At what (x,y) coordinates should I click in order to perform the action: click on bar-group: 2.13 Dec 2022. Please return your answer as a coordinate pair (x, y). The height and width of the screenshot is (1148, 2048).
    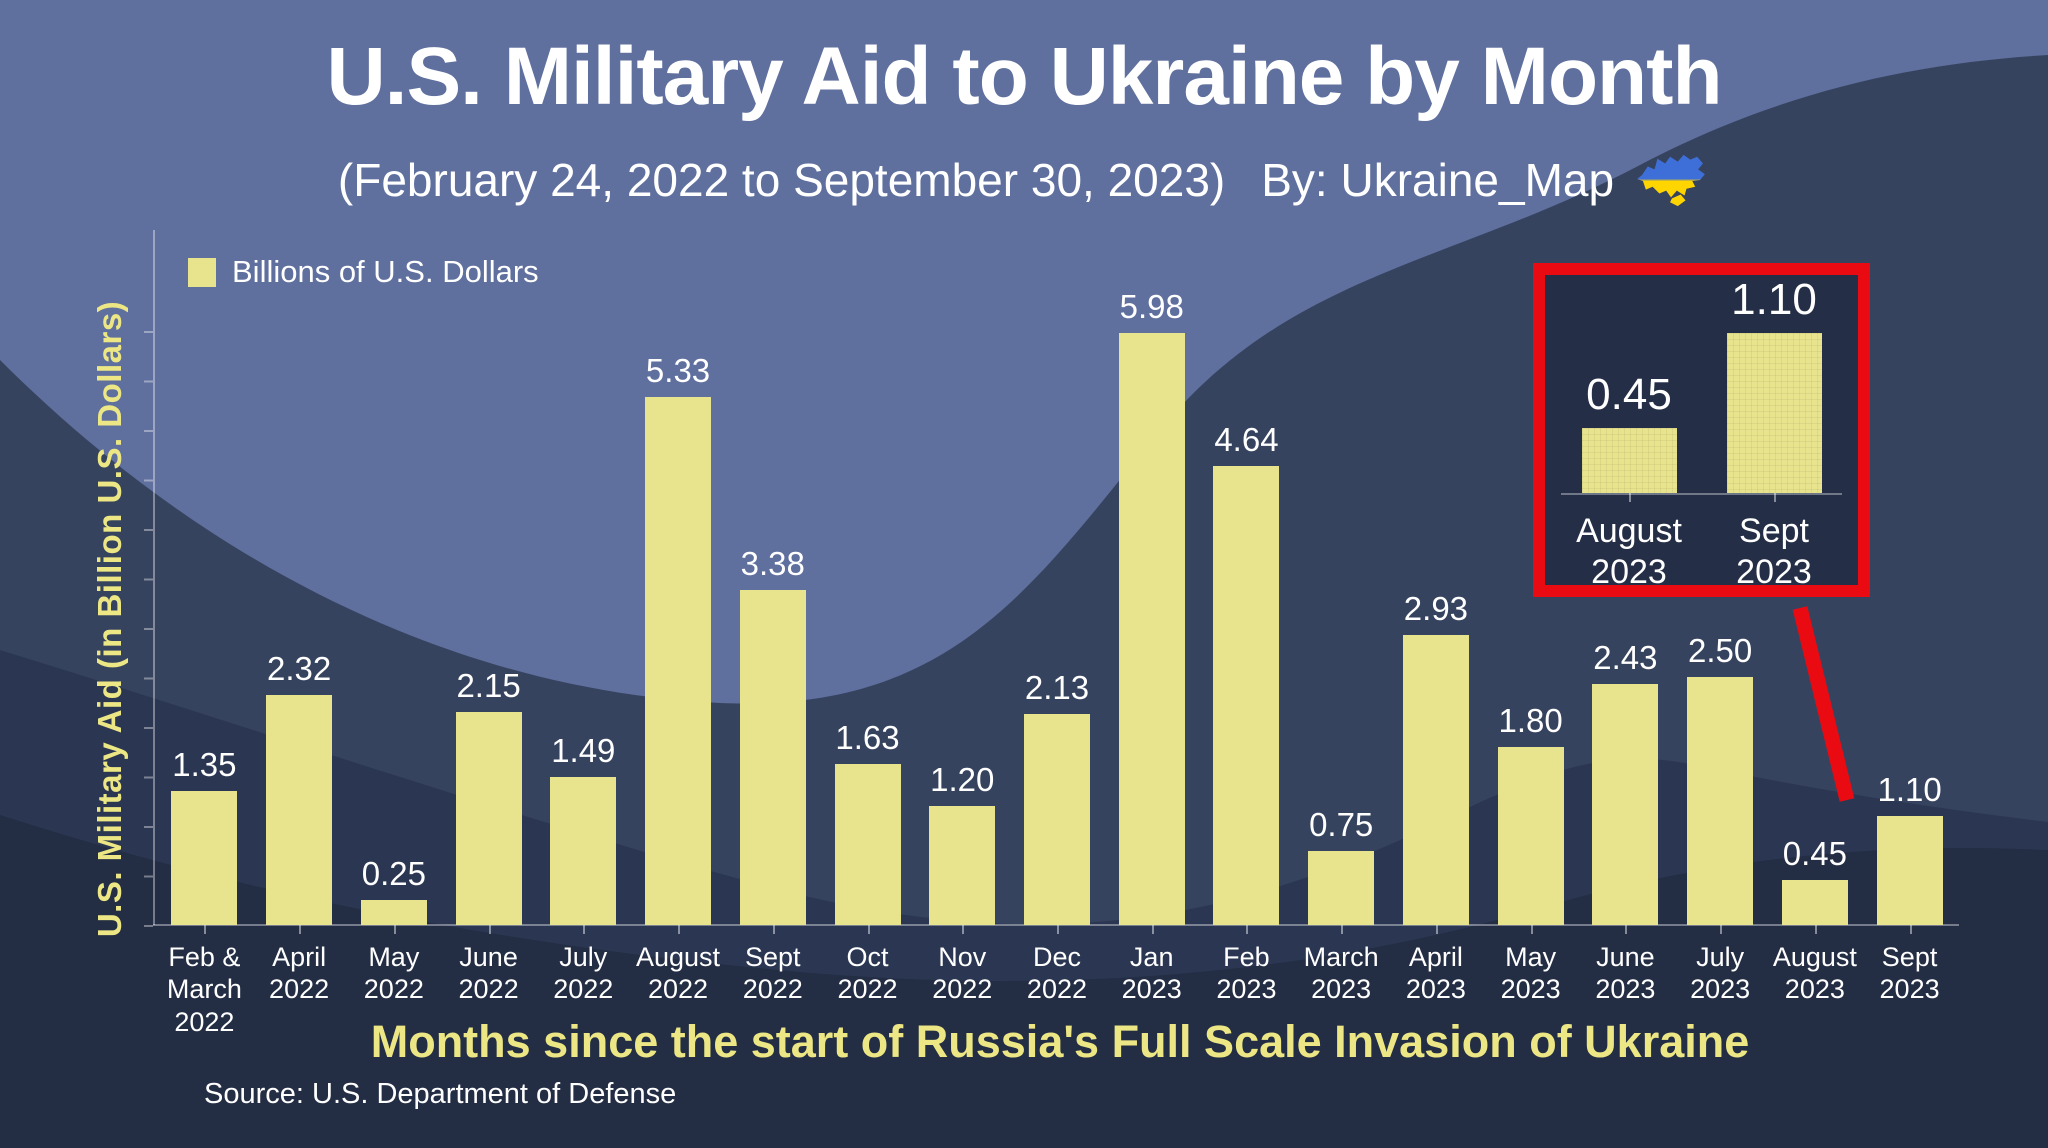
    Looking at the image, I should click on (1057, 836).